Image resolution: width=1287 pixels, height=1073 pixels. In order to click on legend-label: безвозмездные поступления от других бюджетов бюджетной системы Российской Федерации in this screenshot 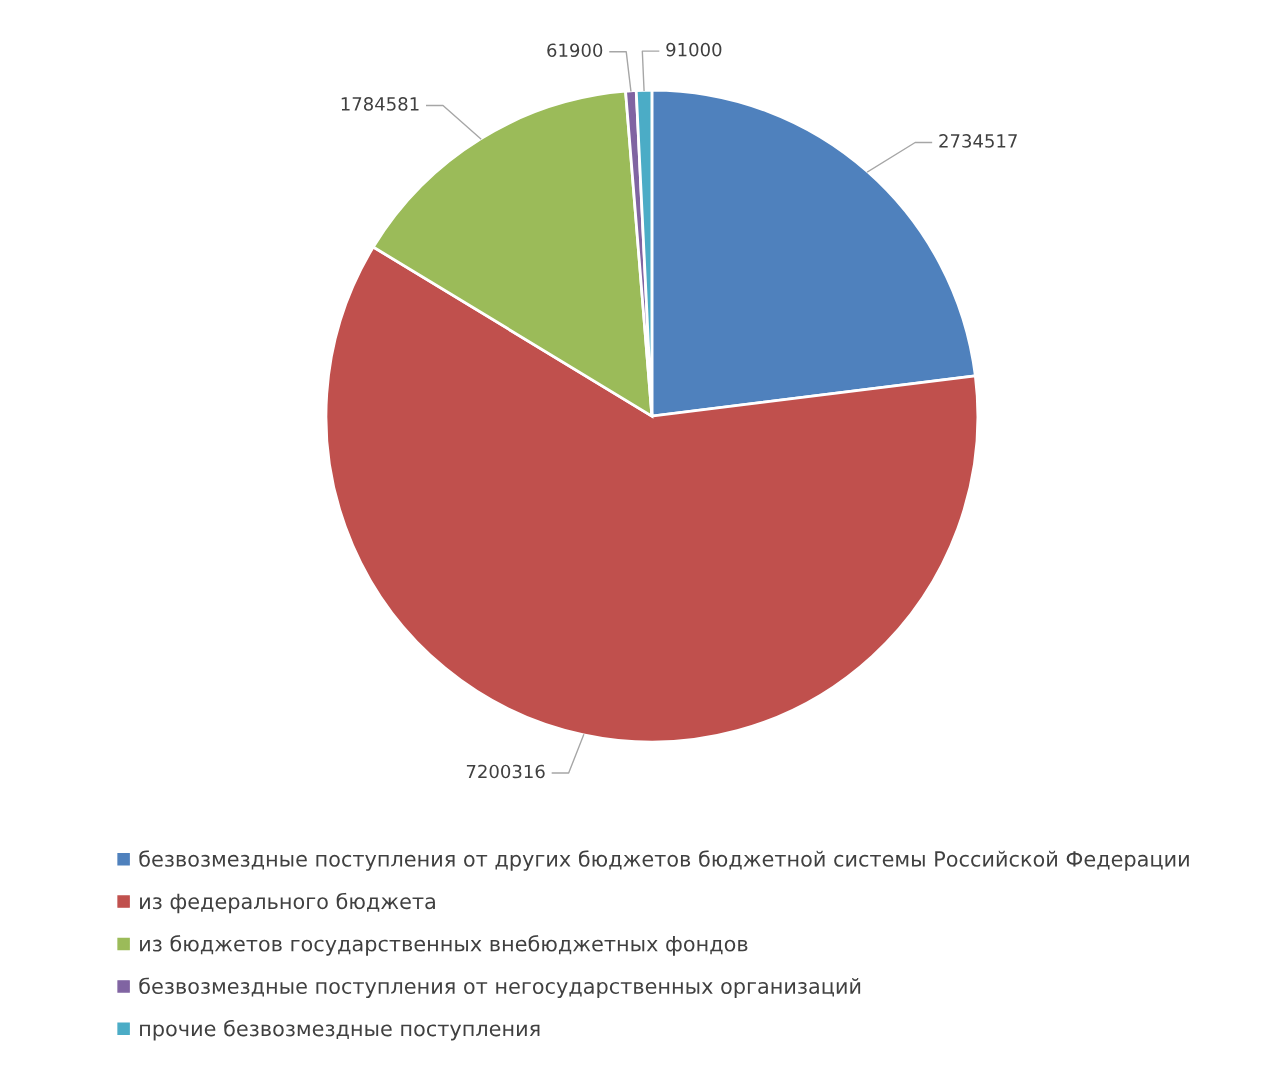, I will do `click(664, 860)`.